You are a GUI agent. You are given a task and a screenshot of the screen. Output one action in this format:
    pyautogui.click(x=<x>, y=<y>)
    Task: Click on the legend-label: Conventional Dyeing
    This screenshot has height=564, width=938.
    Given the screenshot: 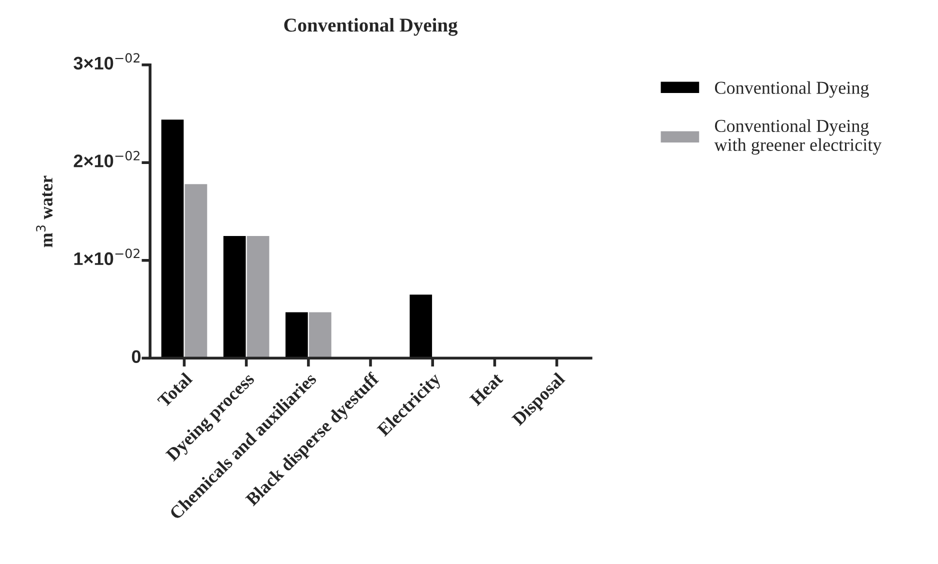 What is the action you would take?
    pyautogui.click(x=792, y=89)
    